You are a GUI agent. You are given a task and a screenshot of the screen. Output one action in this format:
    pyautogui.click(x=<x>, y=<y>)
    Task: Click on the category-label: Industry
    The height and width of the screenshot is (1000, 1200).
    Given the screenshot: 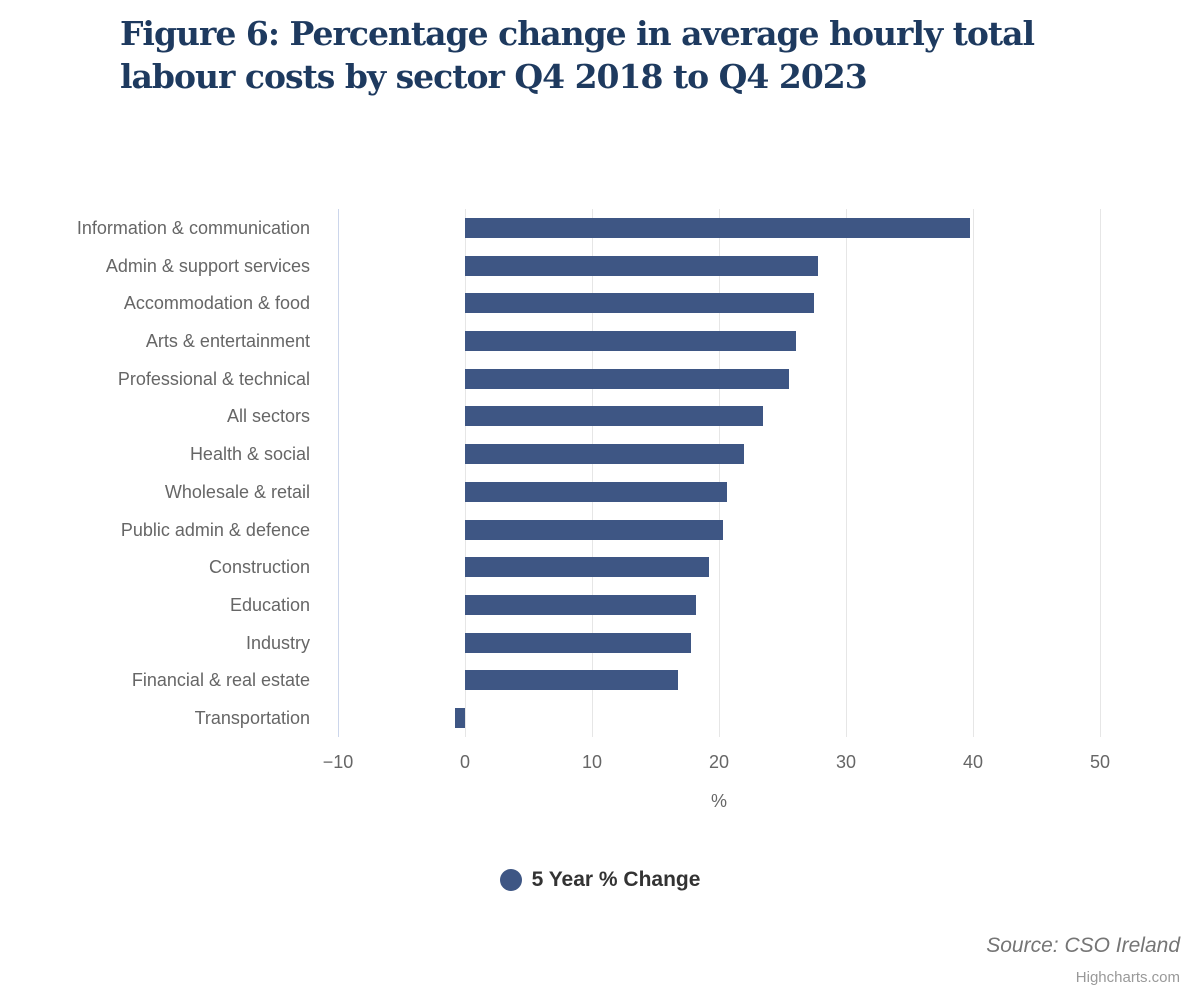 What is the action you would take?
    pyautogui.click(x=277, y=642)
    